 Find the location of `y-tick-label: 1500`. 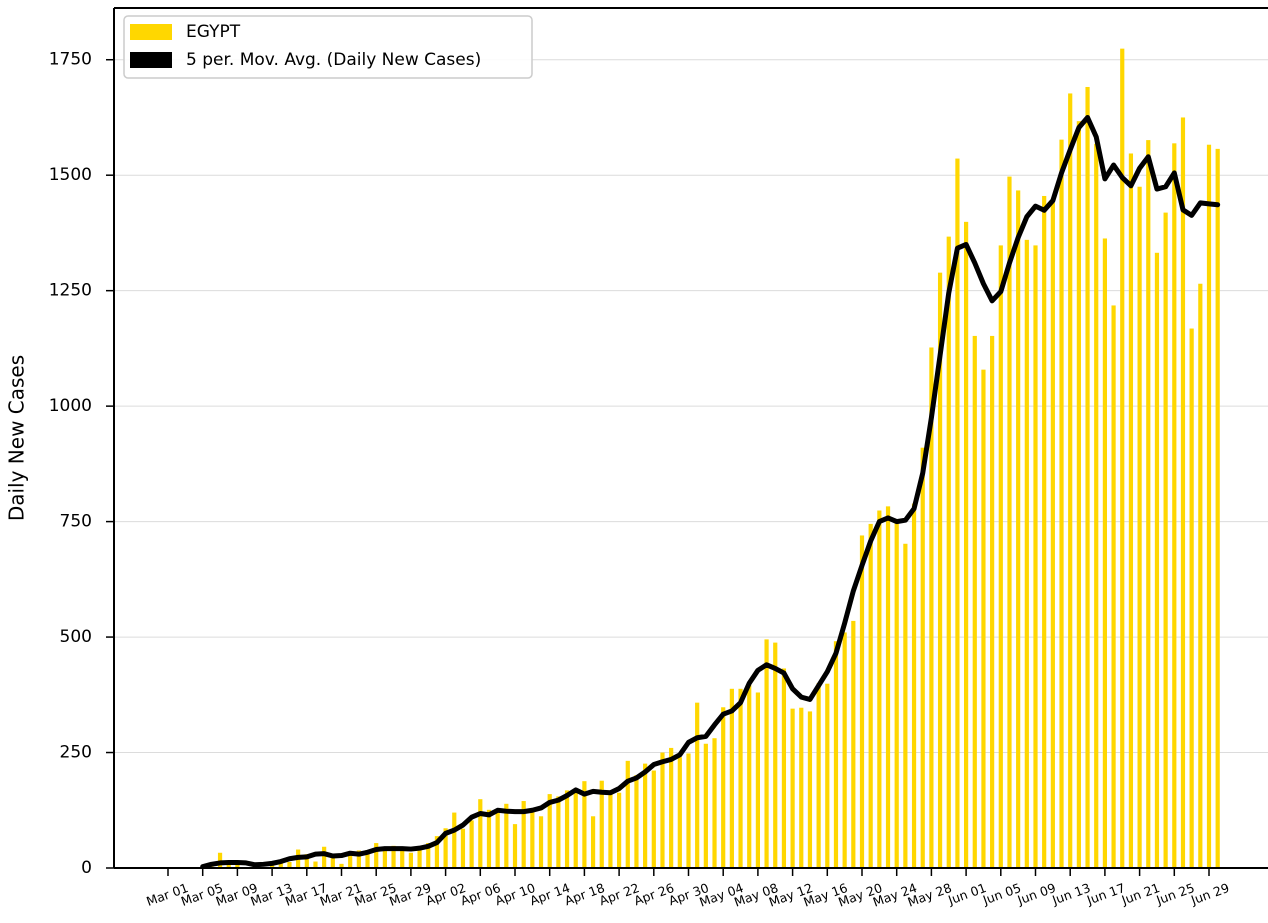

y-tick-label: 1500 is located at coordinates (70, 175).